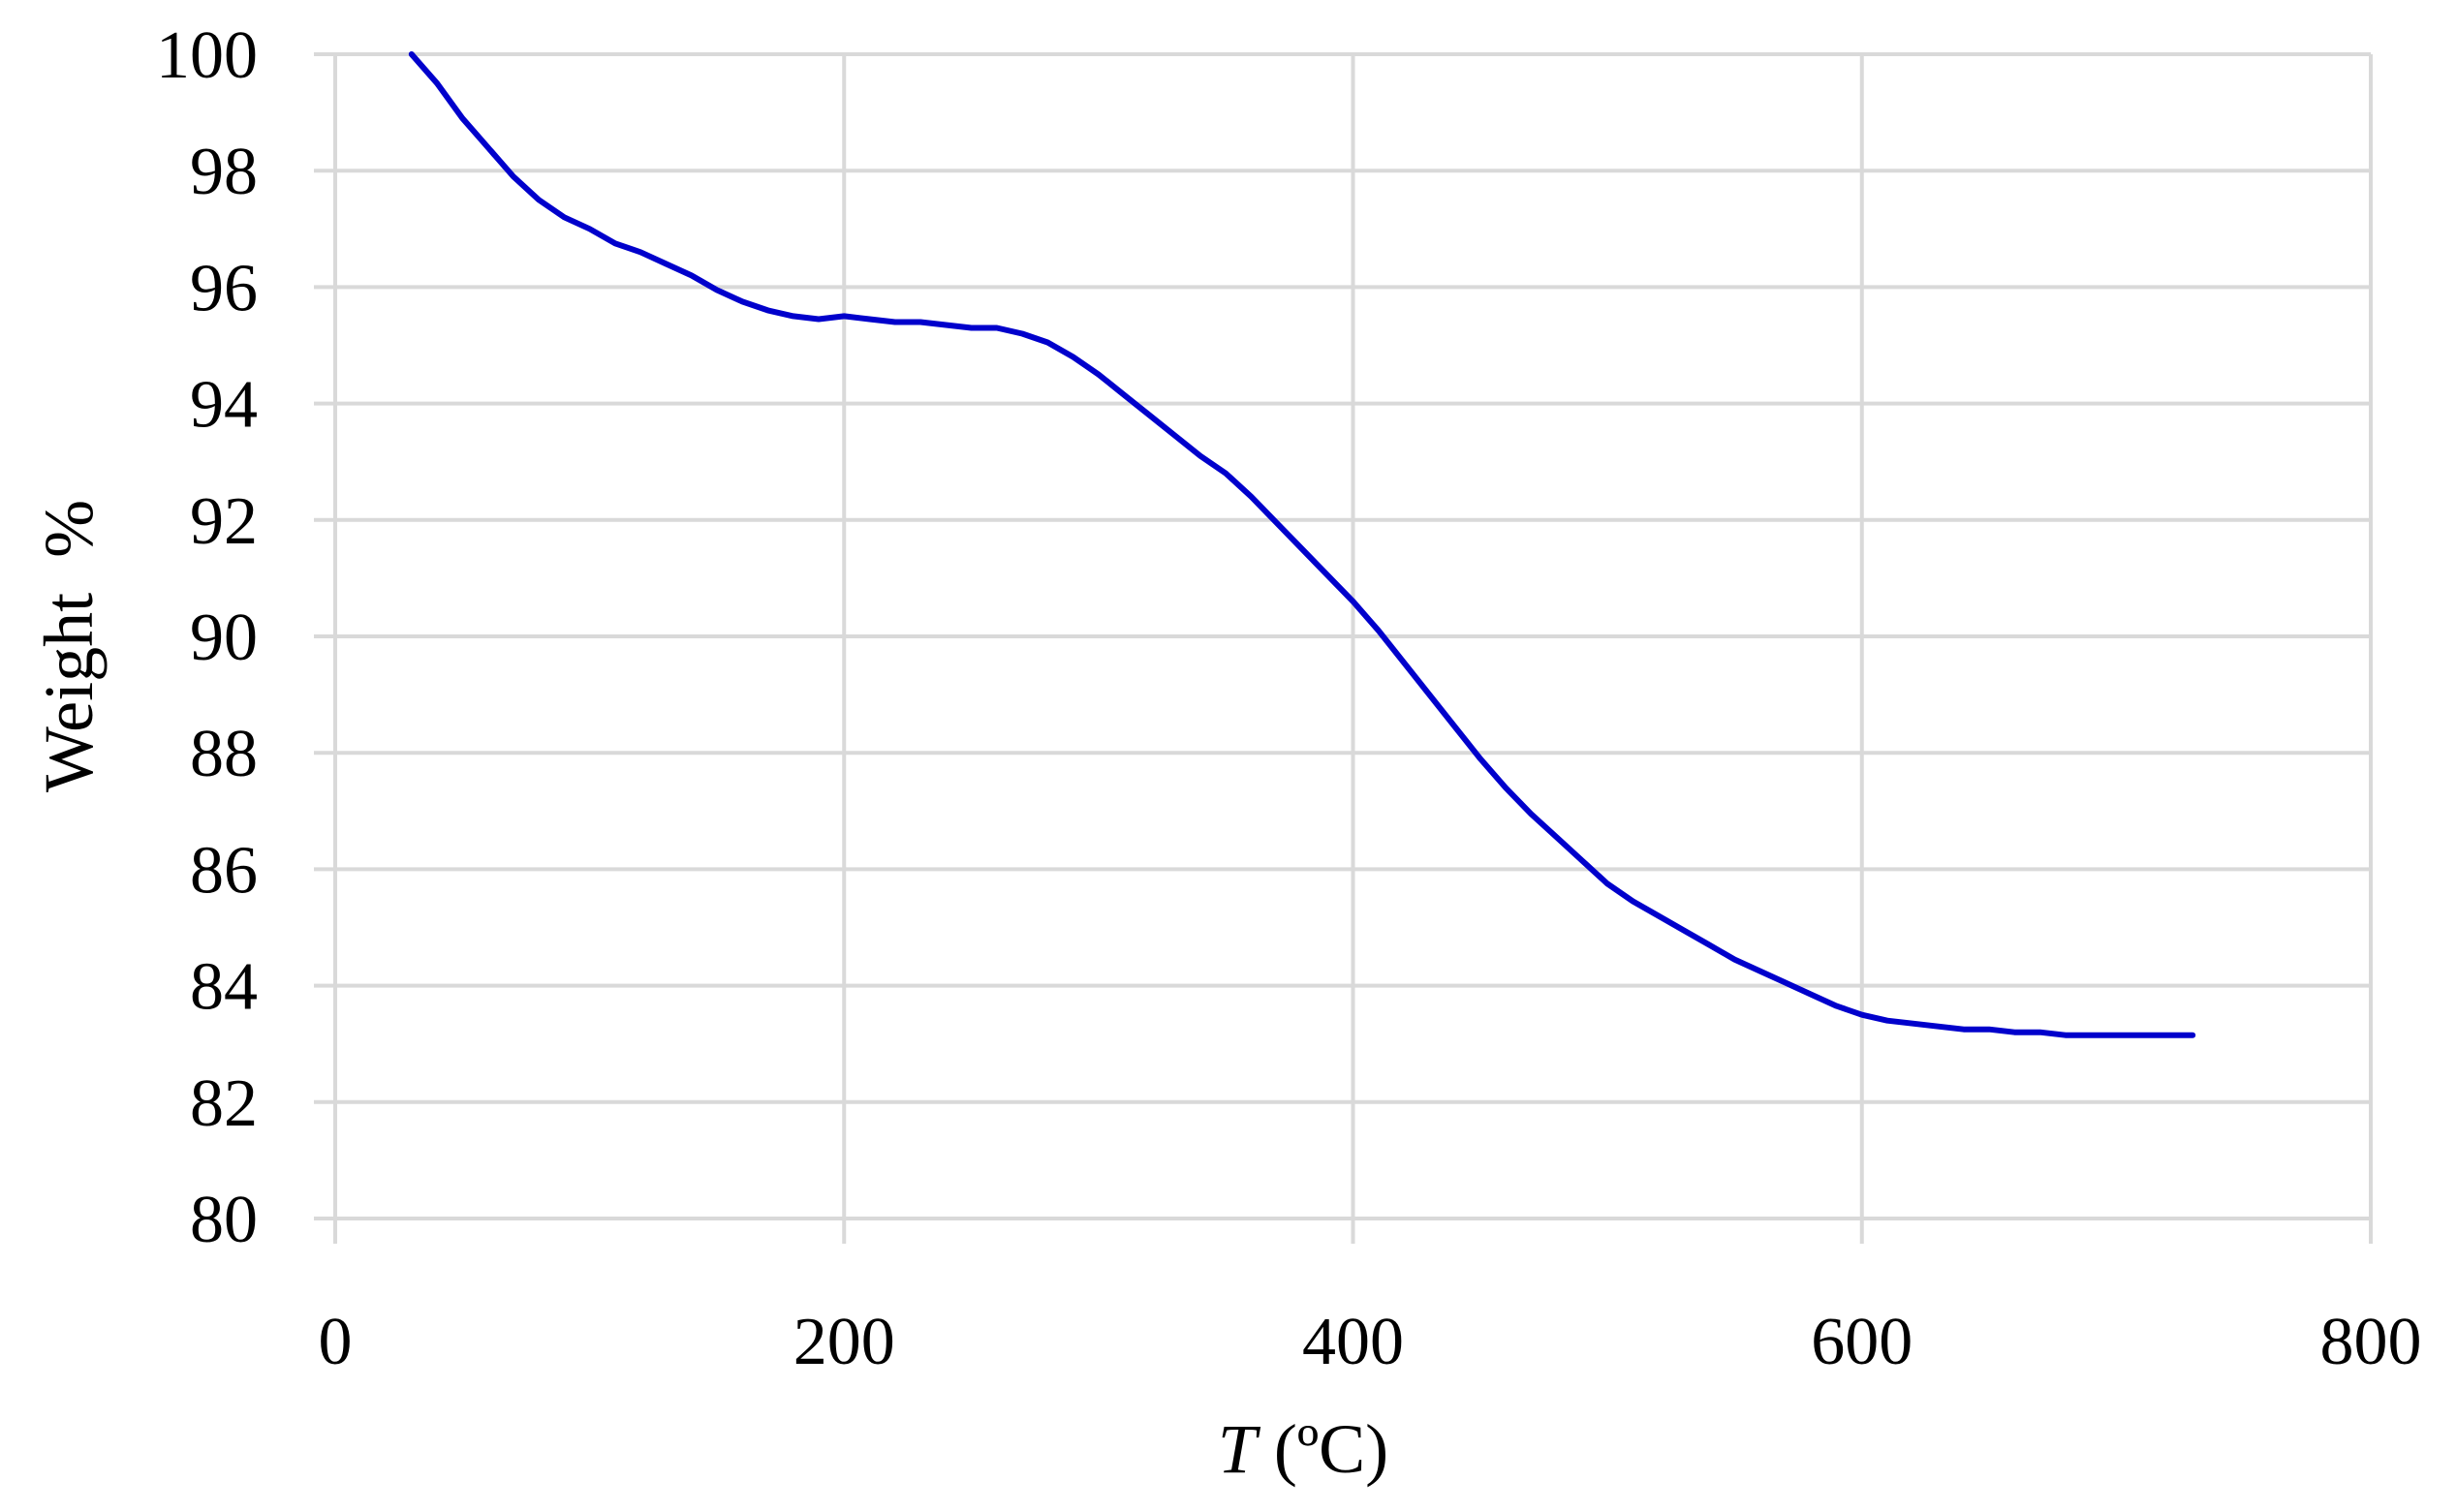  What do you see at coordinates (69, 646) in the screenshot?
I see `y-axis-title: Weight %` at bounding box center [69, 646].